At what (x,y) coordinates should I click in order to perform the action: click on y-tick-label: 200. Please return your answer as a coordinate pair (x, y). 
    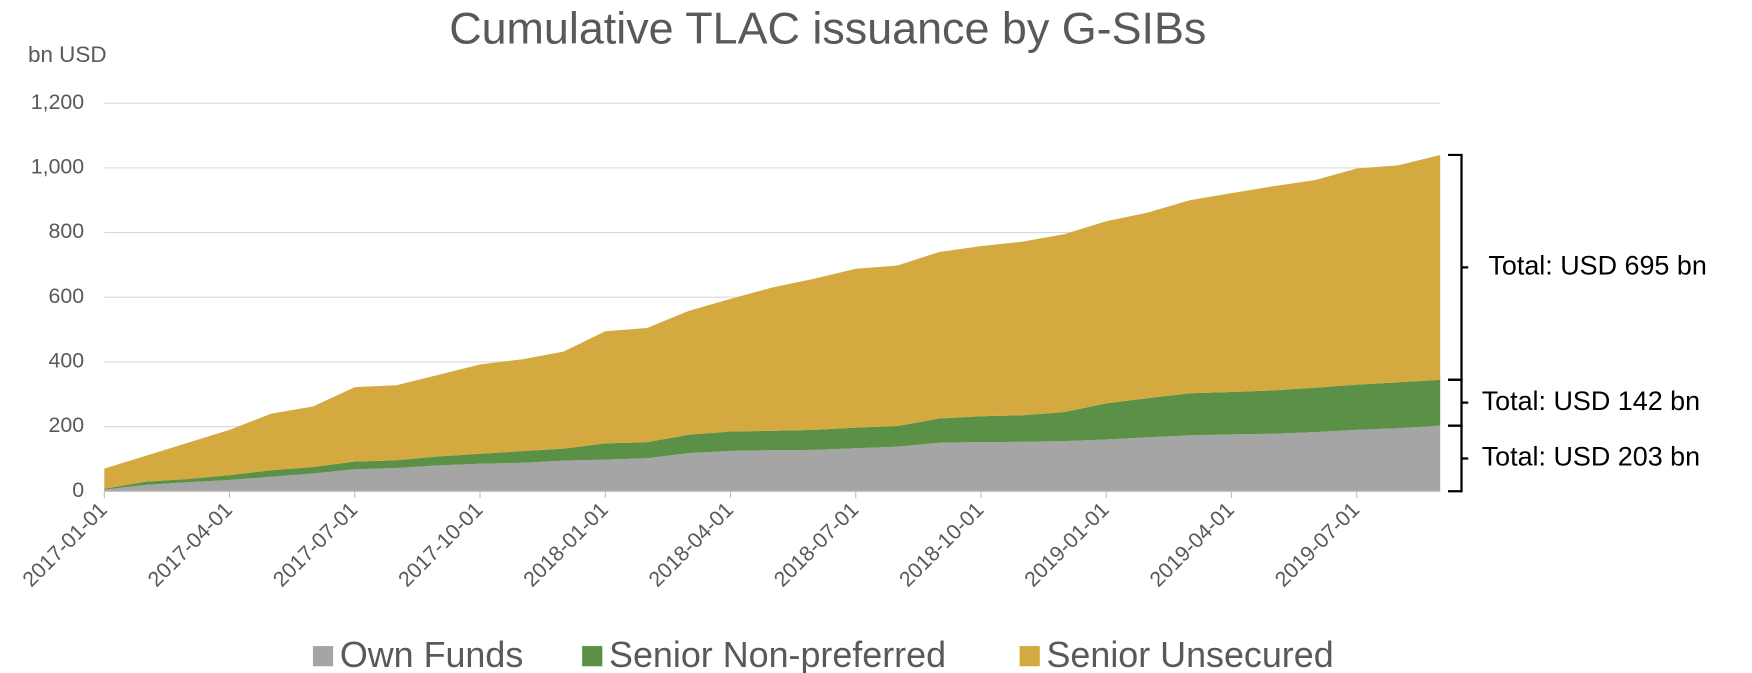
    Looking at the image, I should click on (67, 425).